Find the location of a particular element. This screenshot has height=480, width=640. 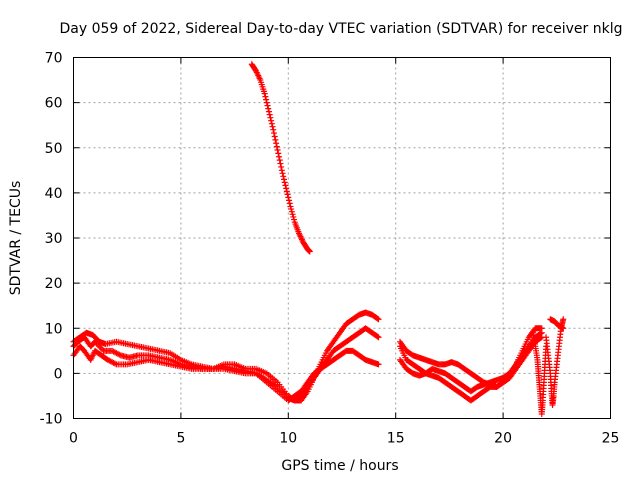

y-tick-label: -10 is located at coordinates (51, 420).